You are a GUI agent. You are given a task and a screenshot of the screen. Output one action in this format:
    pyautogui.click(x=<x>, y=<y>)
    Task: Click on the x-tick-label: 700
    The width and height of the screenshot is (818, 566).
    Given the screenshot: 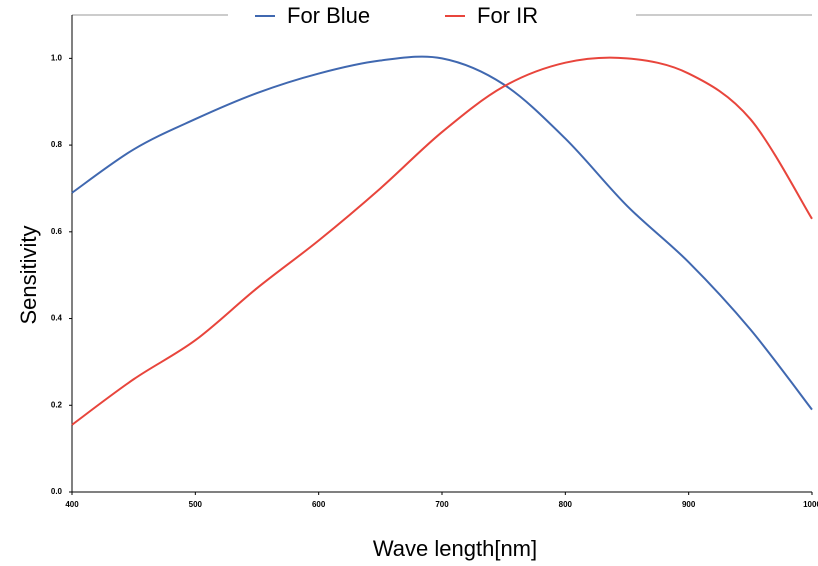 What is the action you would take?
    pyautogui.click(x=442, y=504)
    